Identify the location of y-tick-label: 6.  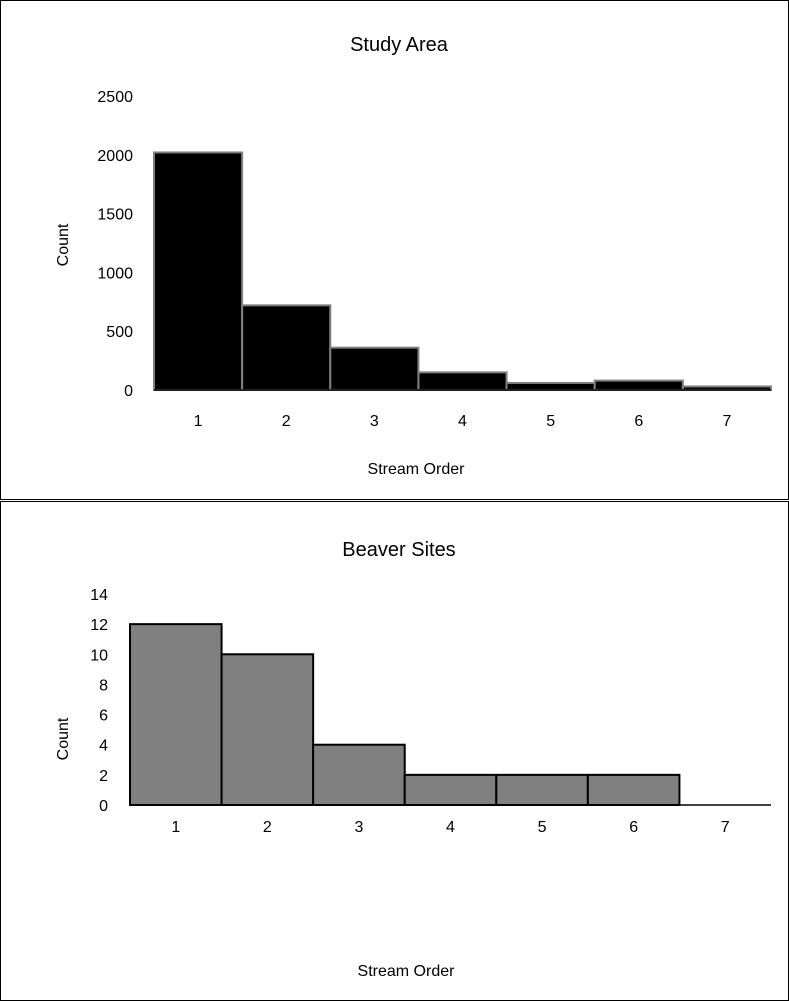
(103, 716).